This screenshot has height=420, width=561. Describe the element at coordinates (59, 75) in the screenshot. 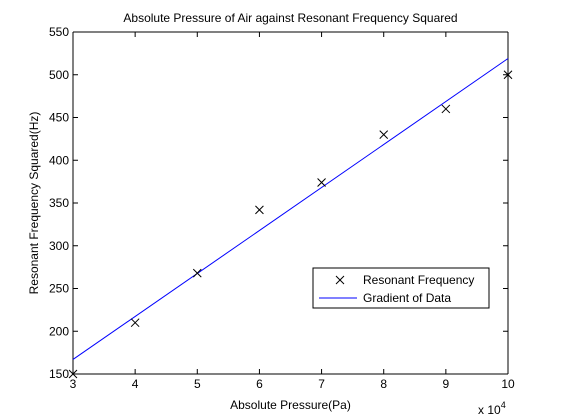

I see `y-tick-label: 500` at that location.